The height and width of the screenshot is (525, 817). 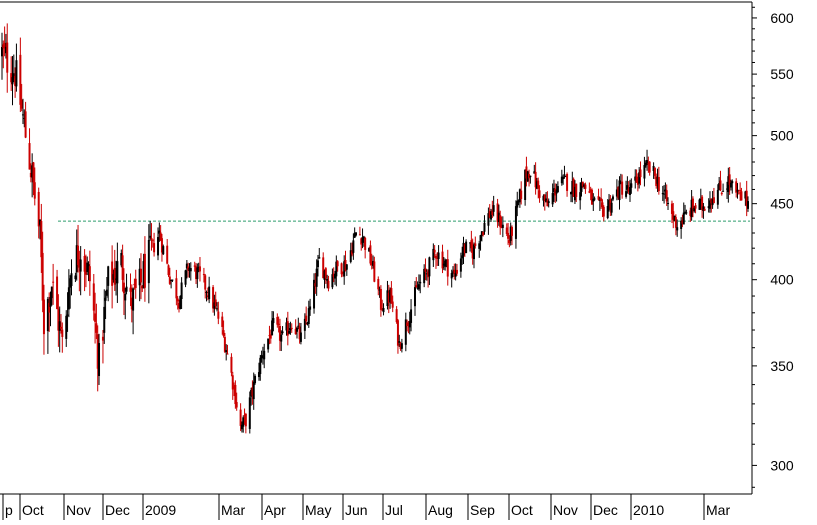 I want to click on x-tick-label: Oct, so click(x=33, y=510).